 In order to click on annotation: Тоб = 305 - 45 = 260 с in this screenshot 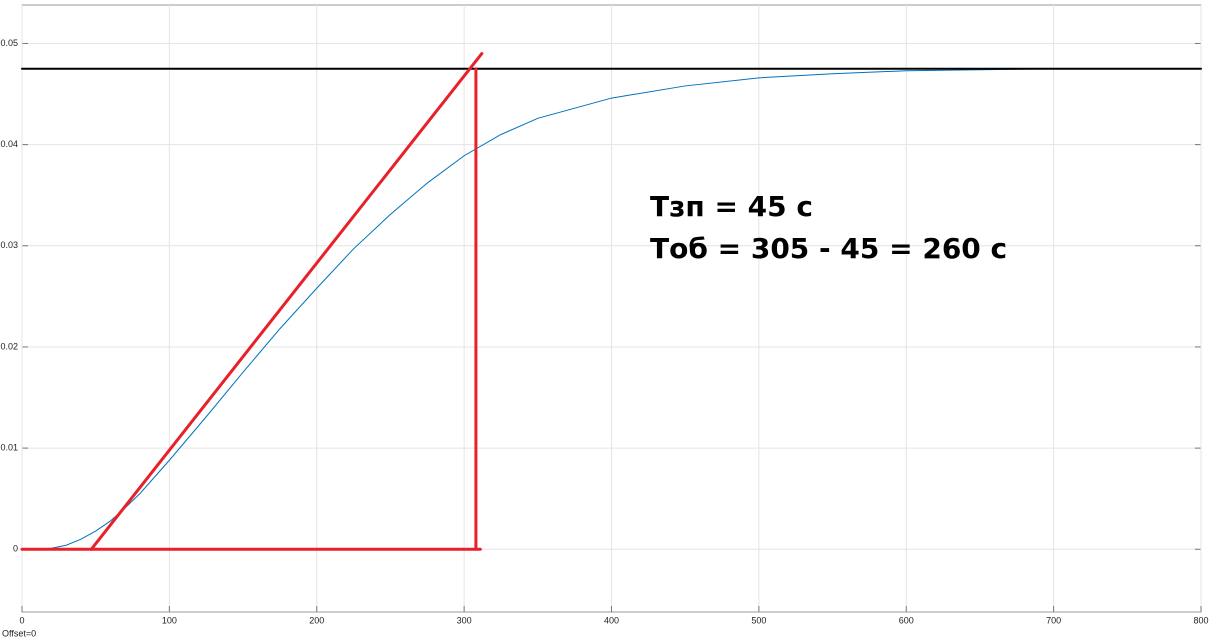, I will do `click(828, 248)`.